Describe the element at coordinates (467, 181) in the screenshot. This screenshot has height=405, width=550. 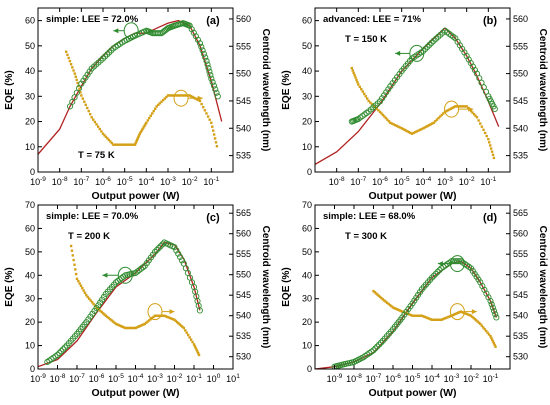
I see `x-tick-label: 10⁻²` at that location.